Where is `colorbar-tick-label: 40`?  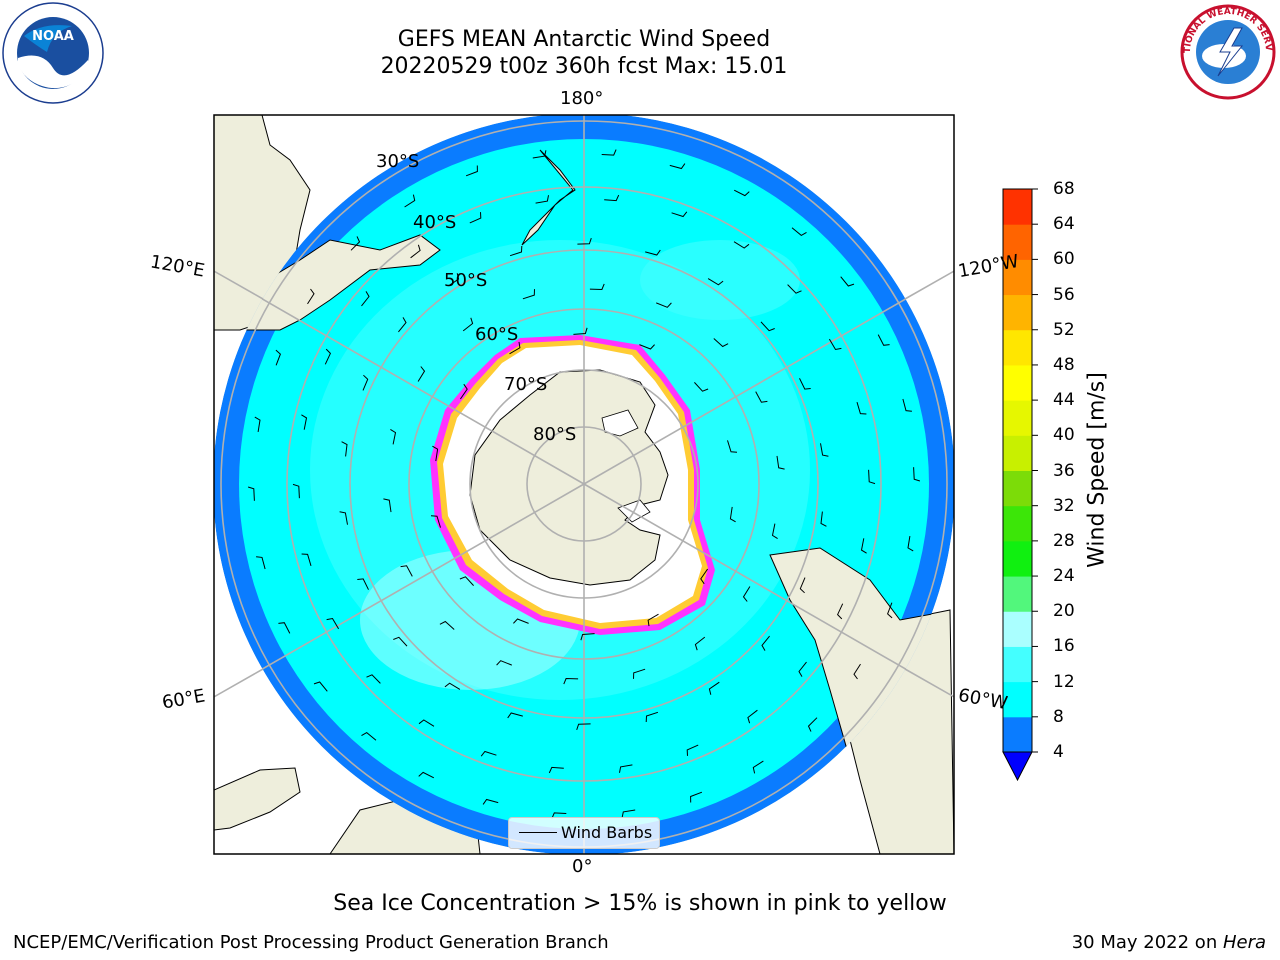 colorbar-tick-label: 40 is located at coordinates (1064, 435).